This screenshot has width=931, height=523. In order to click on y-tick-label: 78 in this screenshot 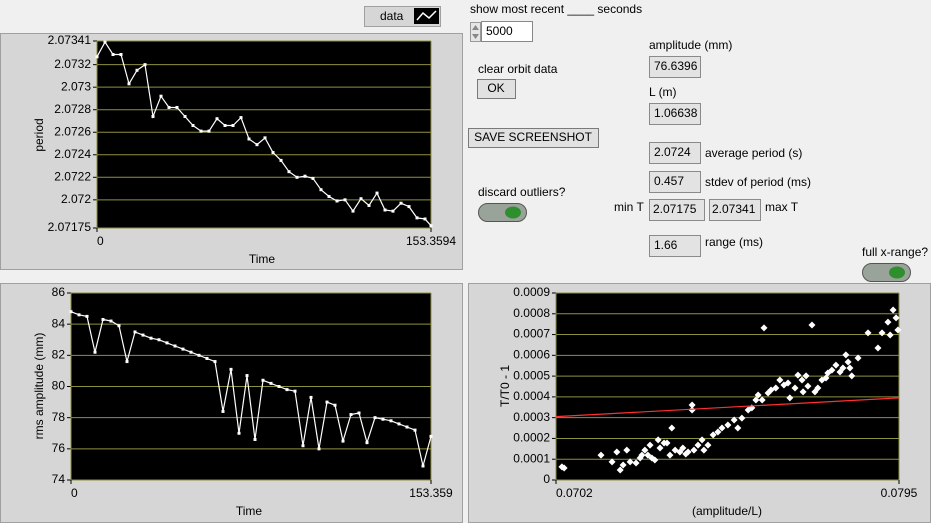, I will do `click(59, 417)`.